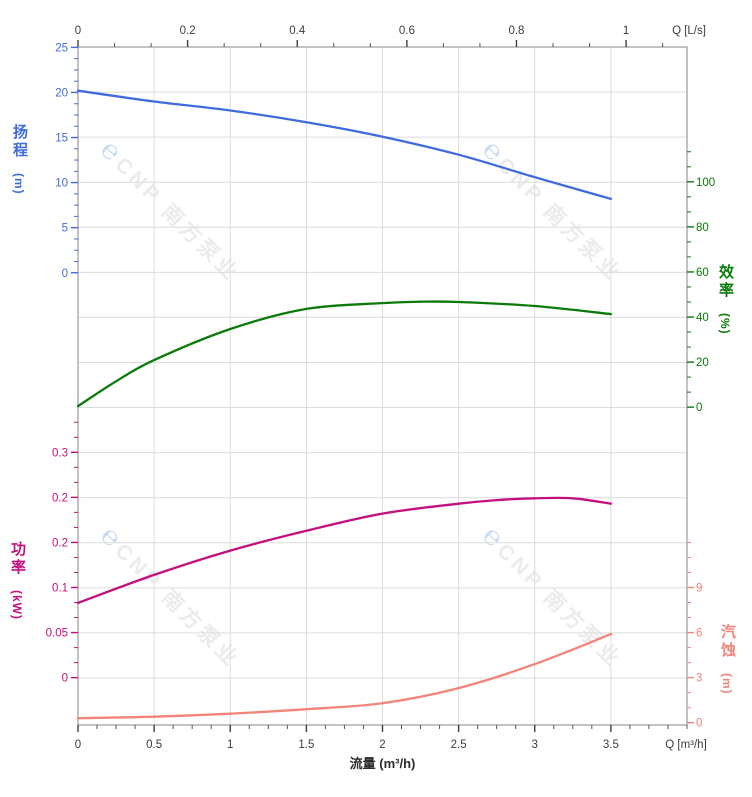  What do you see at coordinates (516, 31) in the screenshot?
I see `svg-text: 0.8` at bounding box center [516, 31].